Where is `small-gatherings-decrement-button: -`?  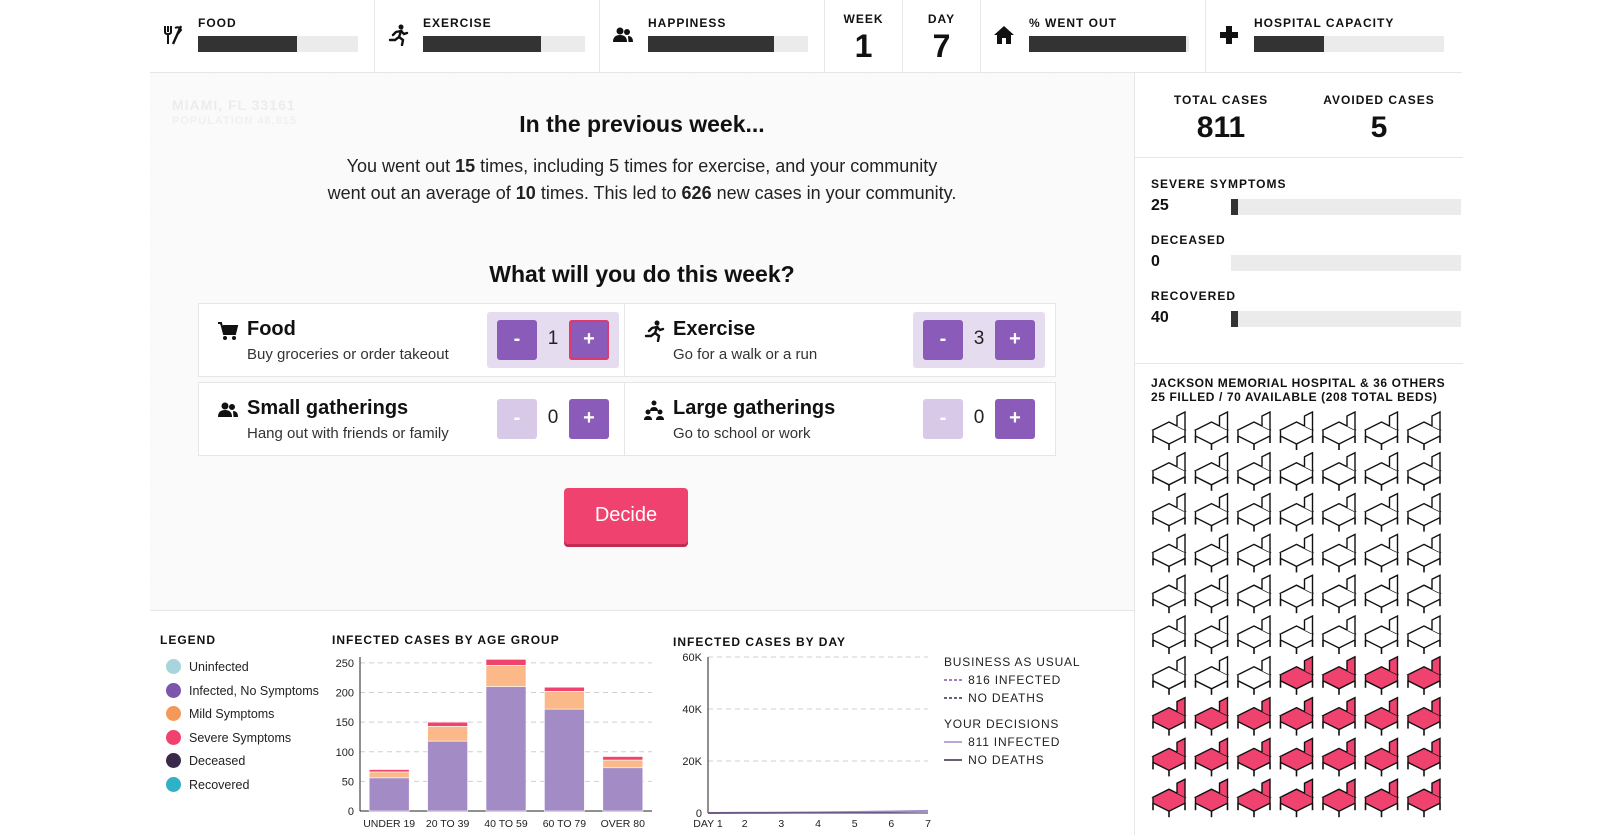
small-gatherings-decrement-button: - is located at coordinates (517, 419).